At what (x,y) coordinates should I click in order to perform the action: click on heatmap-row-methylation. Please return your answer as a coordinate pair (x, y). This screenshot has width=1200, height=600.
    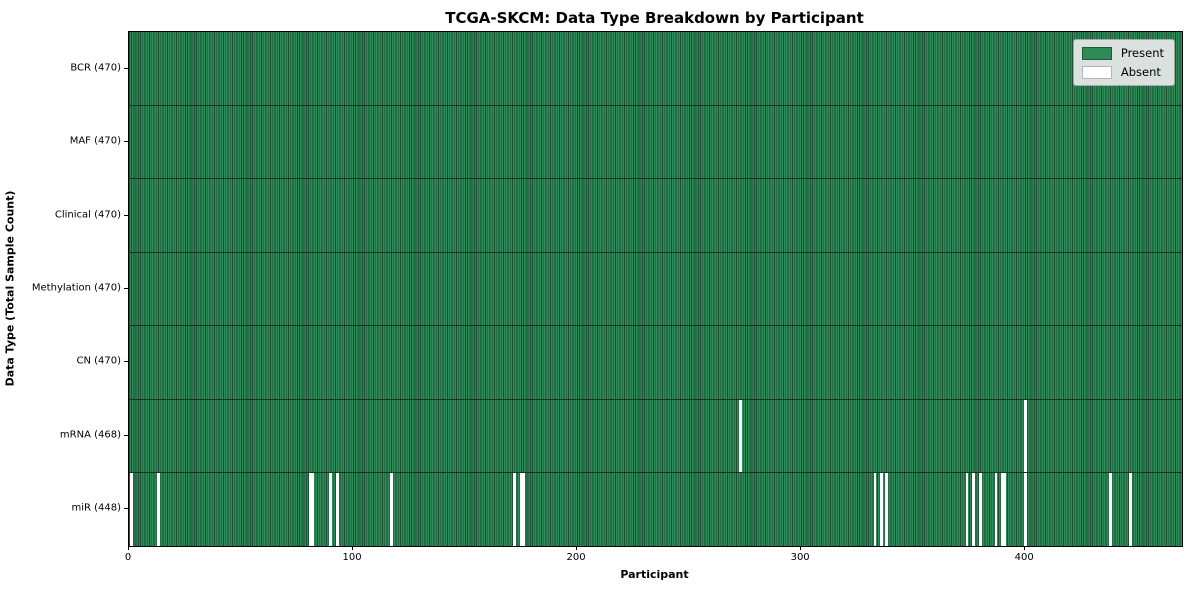
    Looking at the image, I should click on (655, 288).